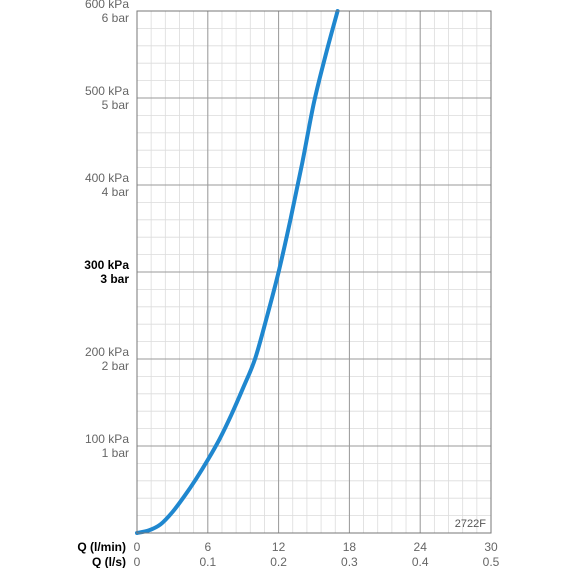 The height and width of the screenshot is (568, 568). Describe the element at coordinates (109, 561) in the screenshot. I see `x-axis-title: Q (l/s)` at that location.